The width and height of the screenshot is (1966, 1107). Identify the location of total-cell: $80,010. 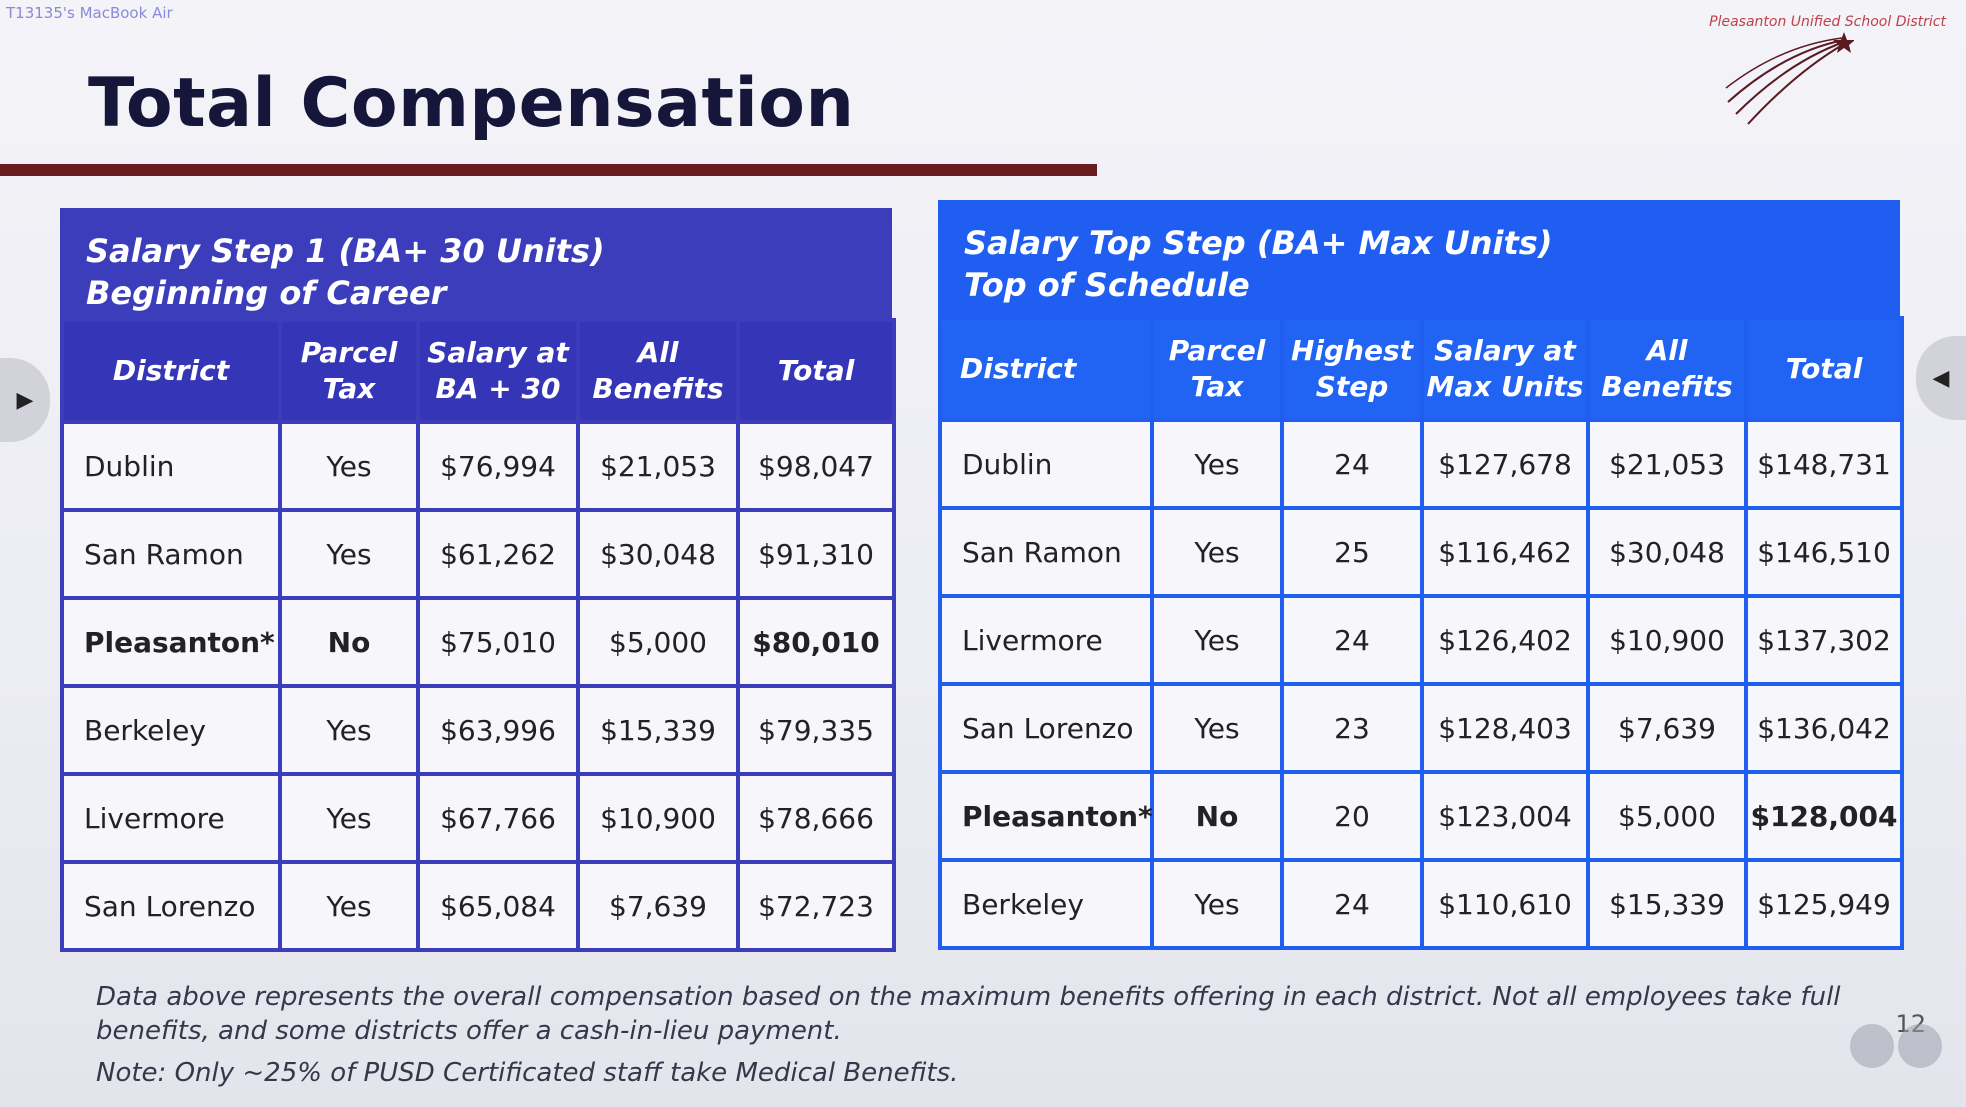
(816, 642).